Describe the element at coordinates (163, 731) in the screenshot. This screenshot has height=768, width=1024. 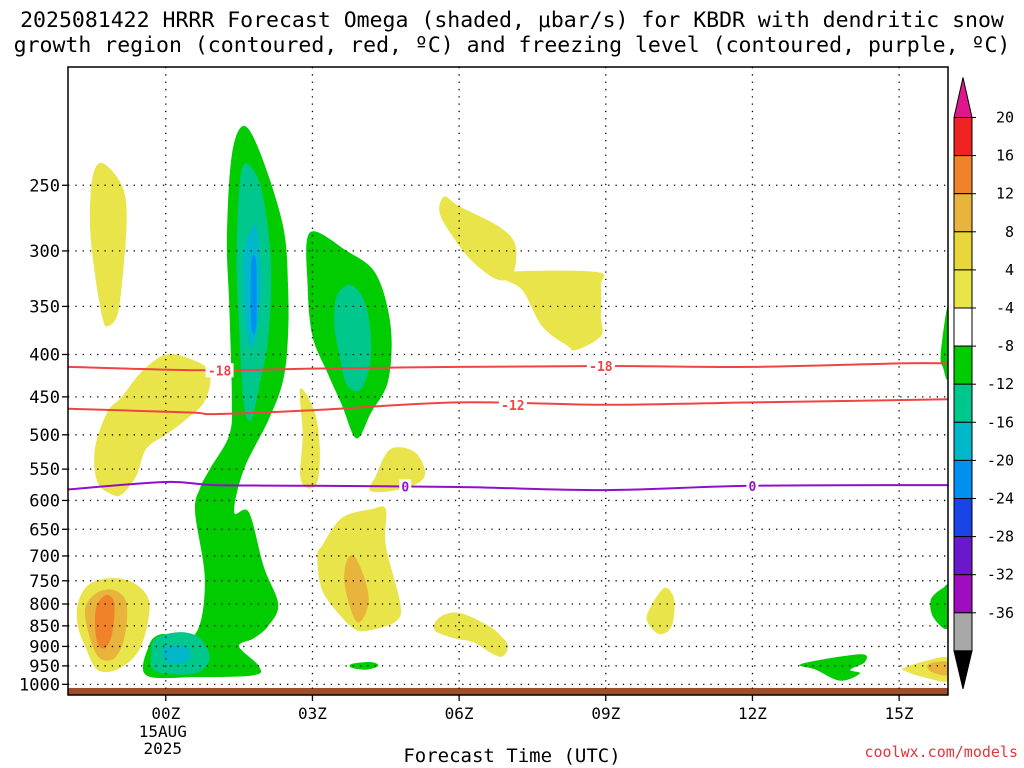
I see `x-tick-sublabel-0: 15AUG` at that location.